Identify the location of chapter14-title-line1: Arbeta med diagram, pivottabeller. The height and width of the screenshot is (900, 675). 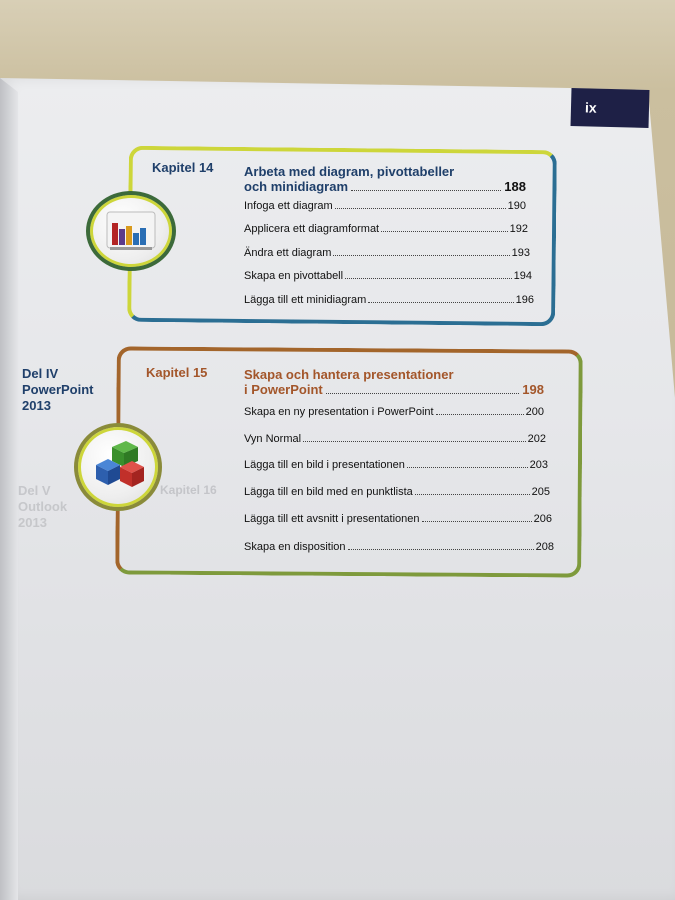
(349, 171).